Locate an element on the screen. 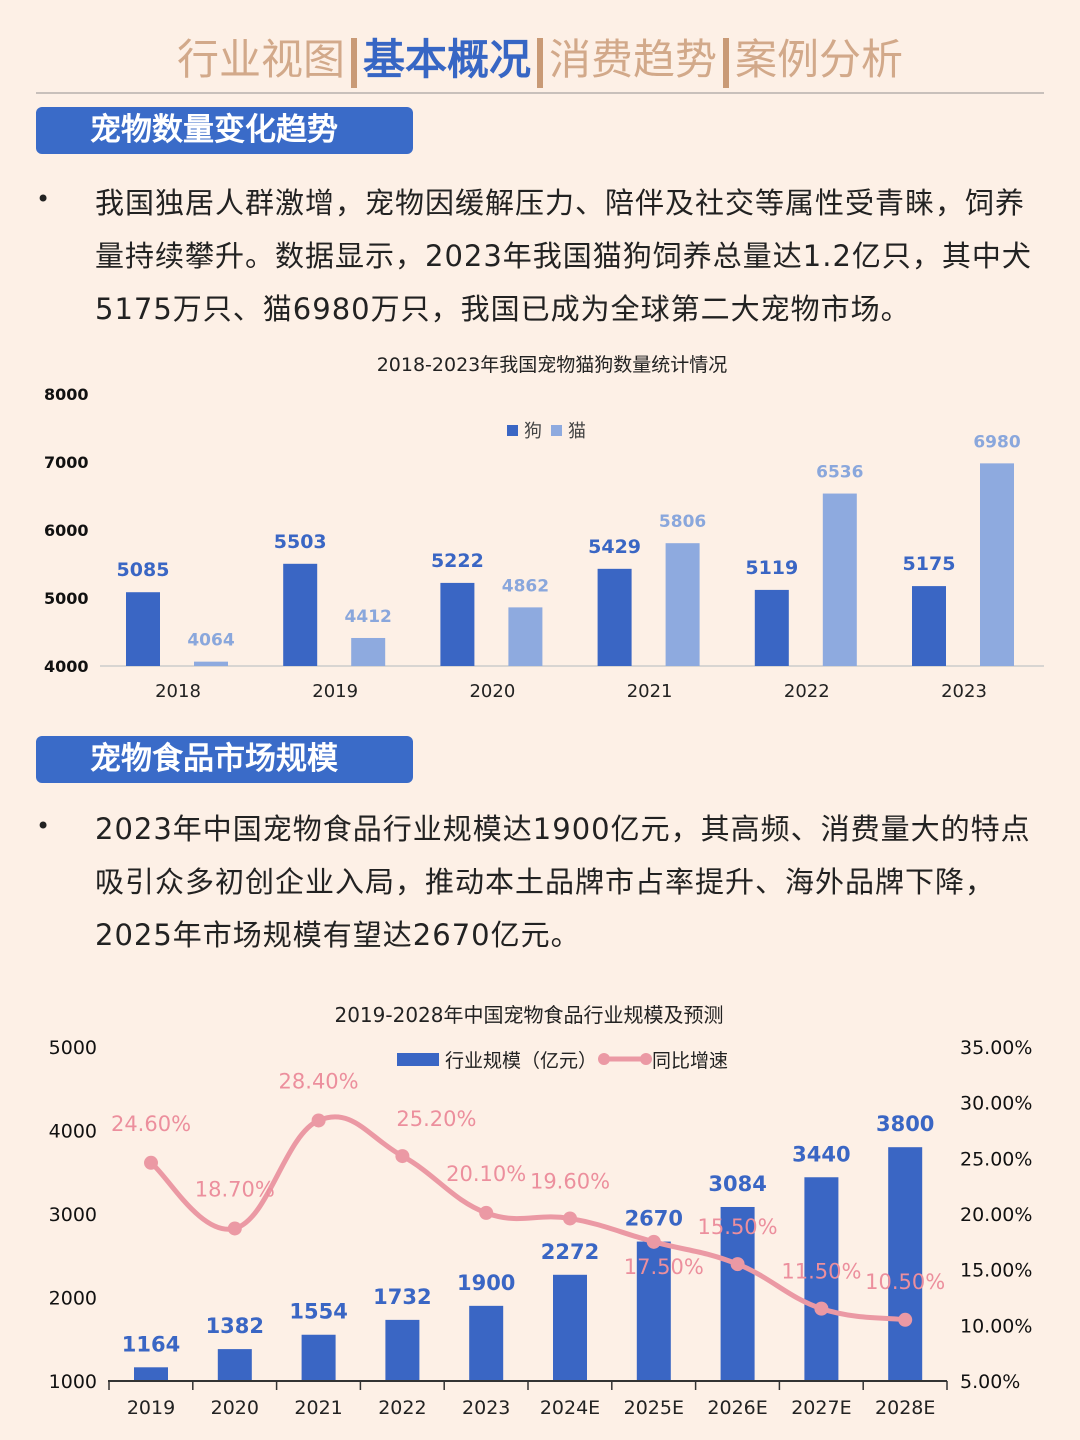  data-label-cat: 6536 is located at coordinates (839, 473).